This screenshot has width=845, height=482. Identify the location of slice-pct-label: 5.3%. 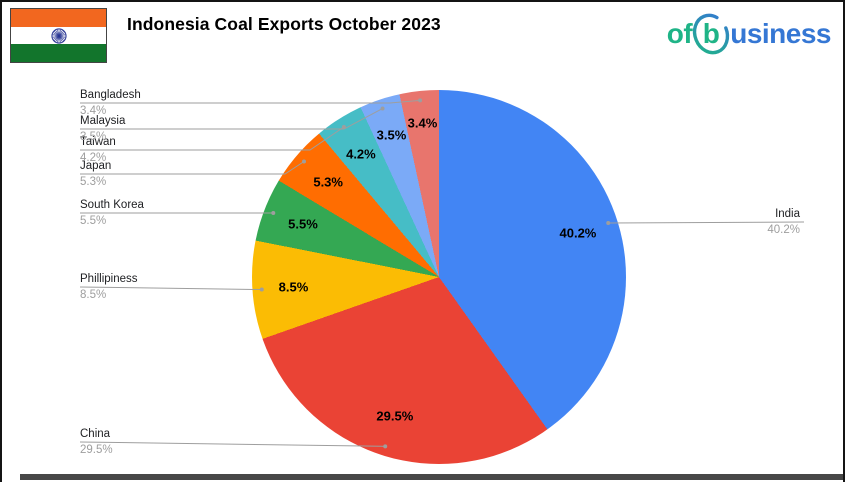
(328, 182).